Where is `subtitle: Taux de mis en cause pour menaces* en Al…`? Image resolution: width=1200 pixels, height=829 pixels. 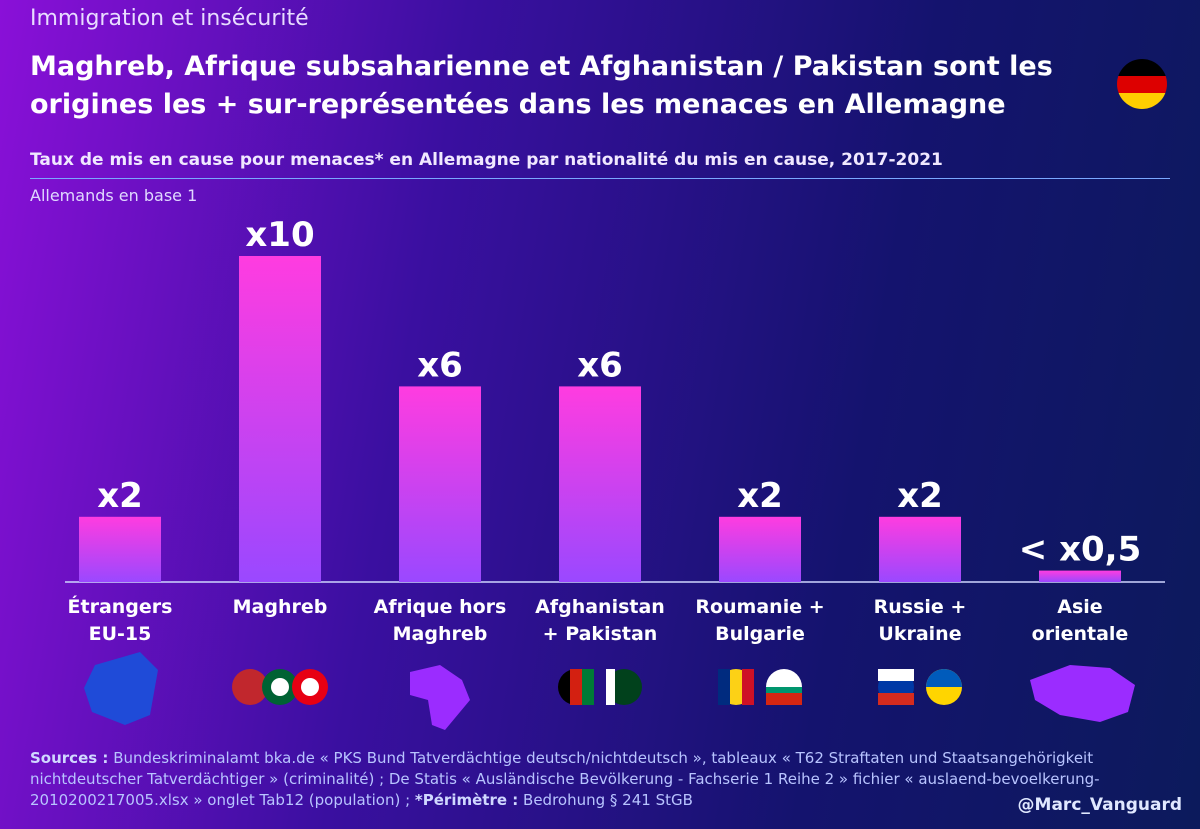 subtitle: Taux de mis en cause pour menaces* en Al… is located at coordinates (486, 160).